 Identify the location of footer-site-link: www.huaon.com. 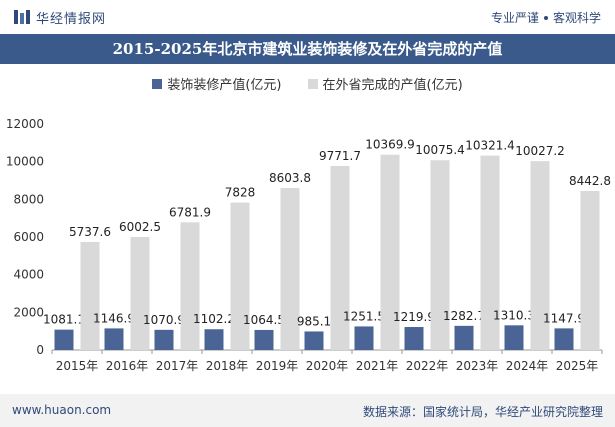
(62, 410).